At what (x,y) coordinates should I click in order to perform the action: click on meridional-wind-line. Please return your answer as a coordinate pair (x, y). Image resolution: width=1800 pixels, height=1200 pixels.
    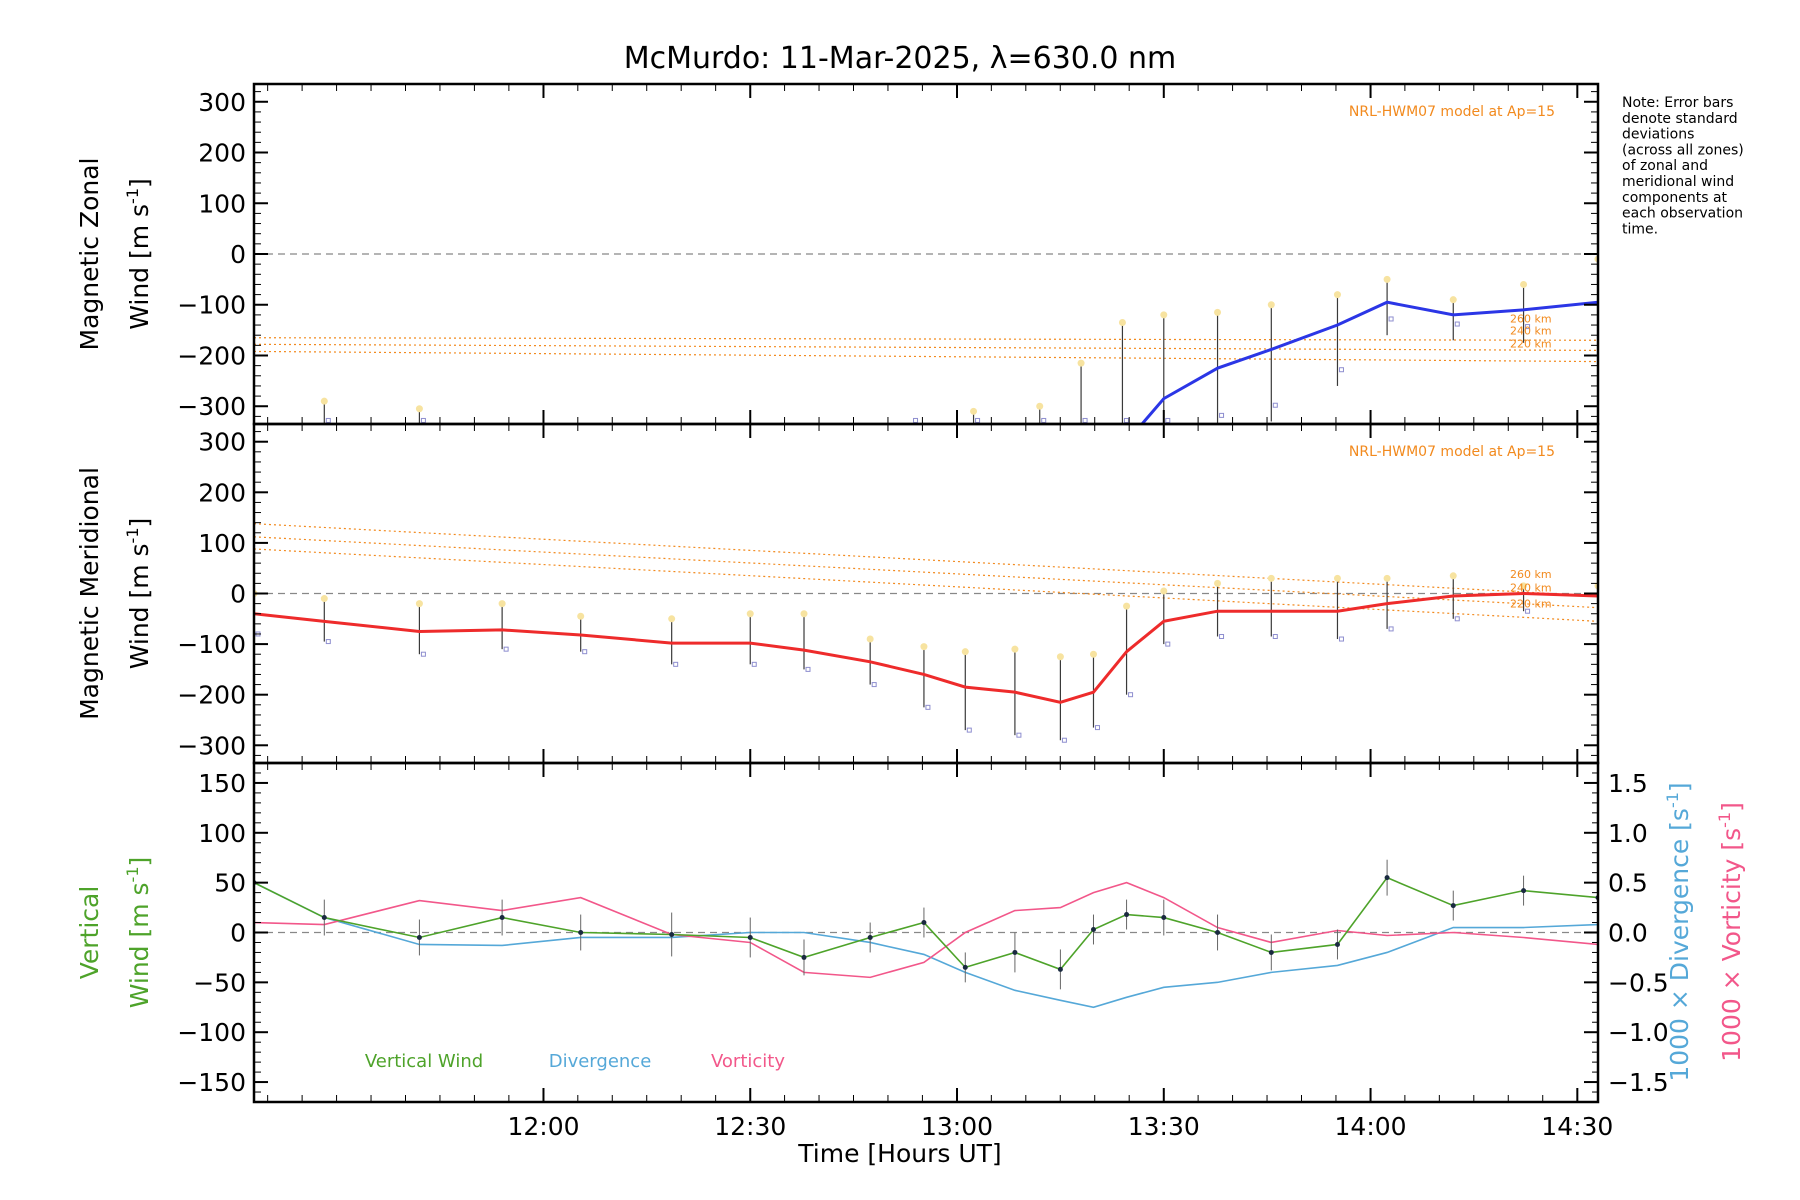
    Looking at the image, I should click on (926, 647).